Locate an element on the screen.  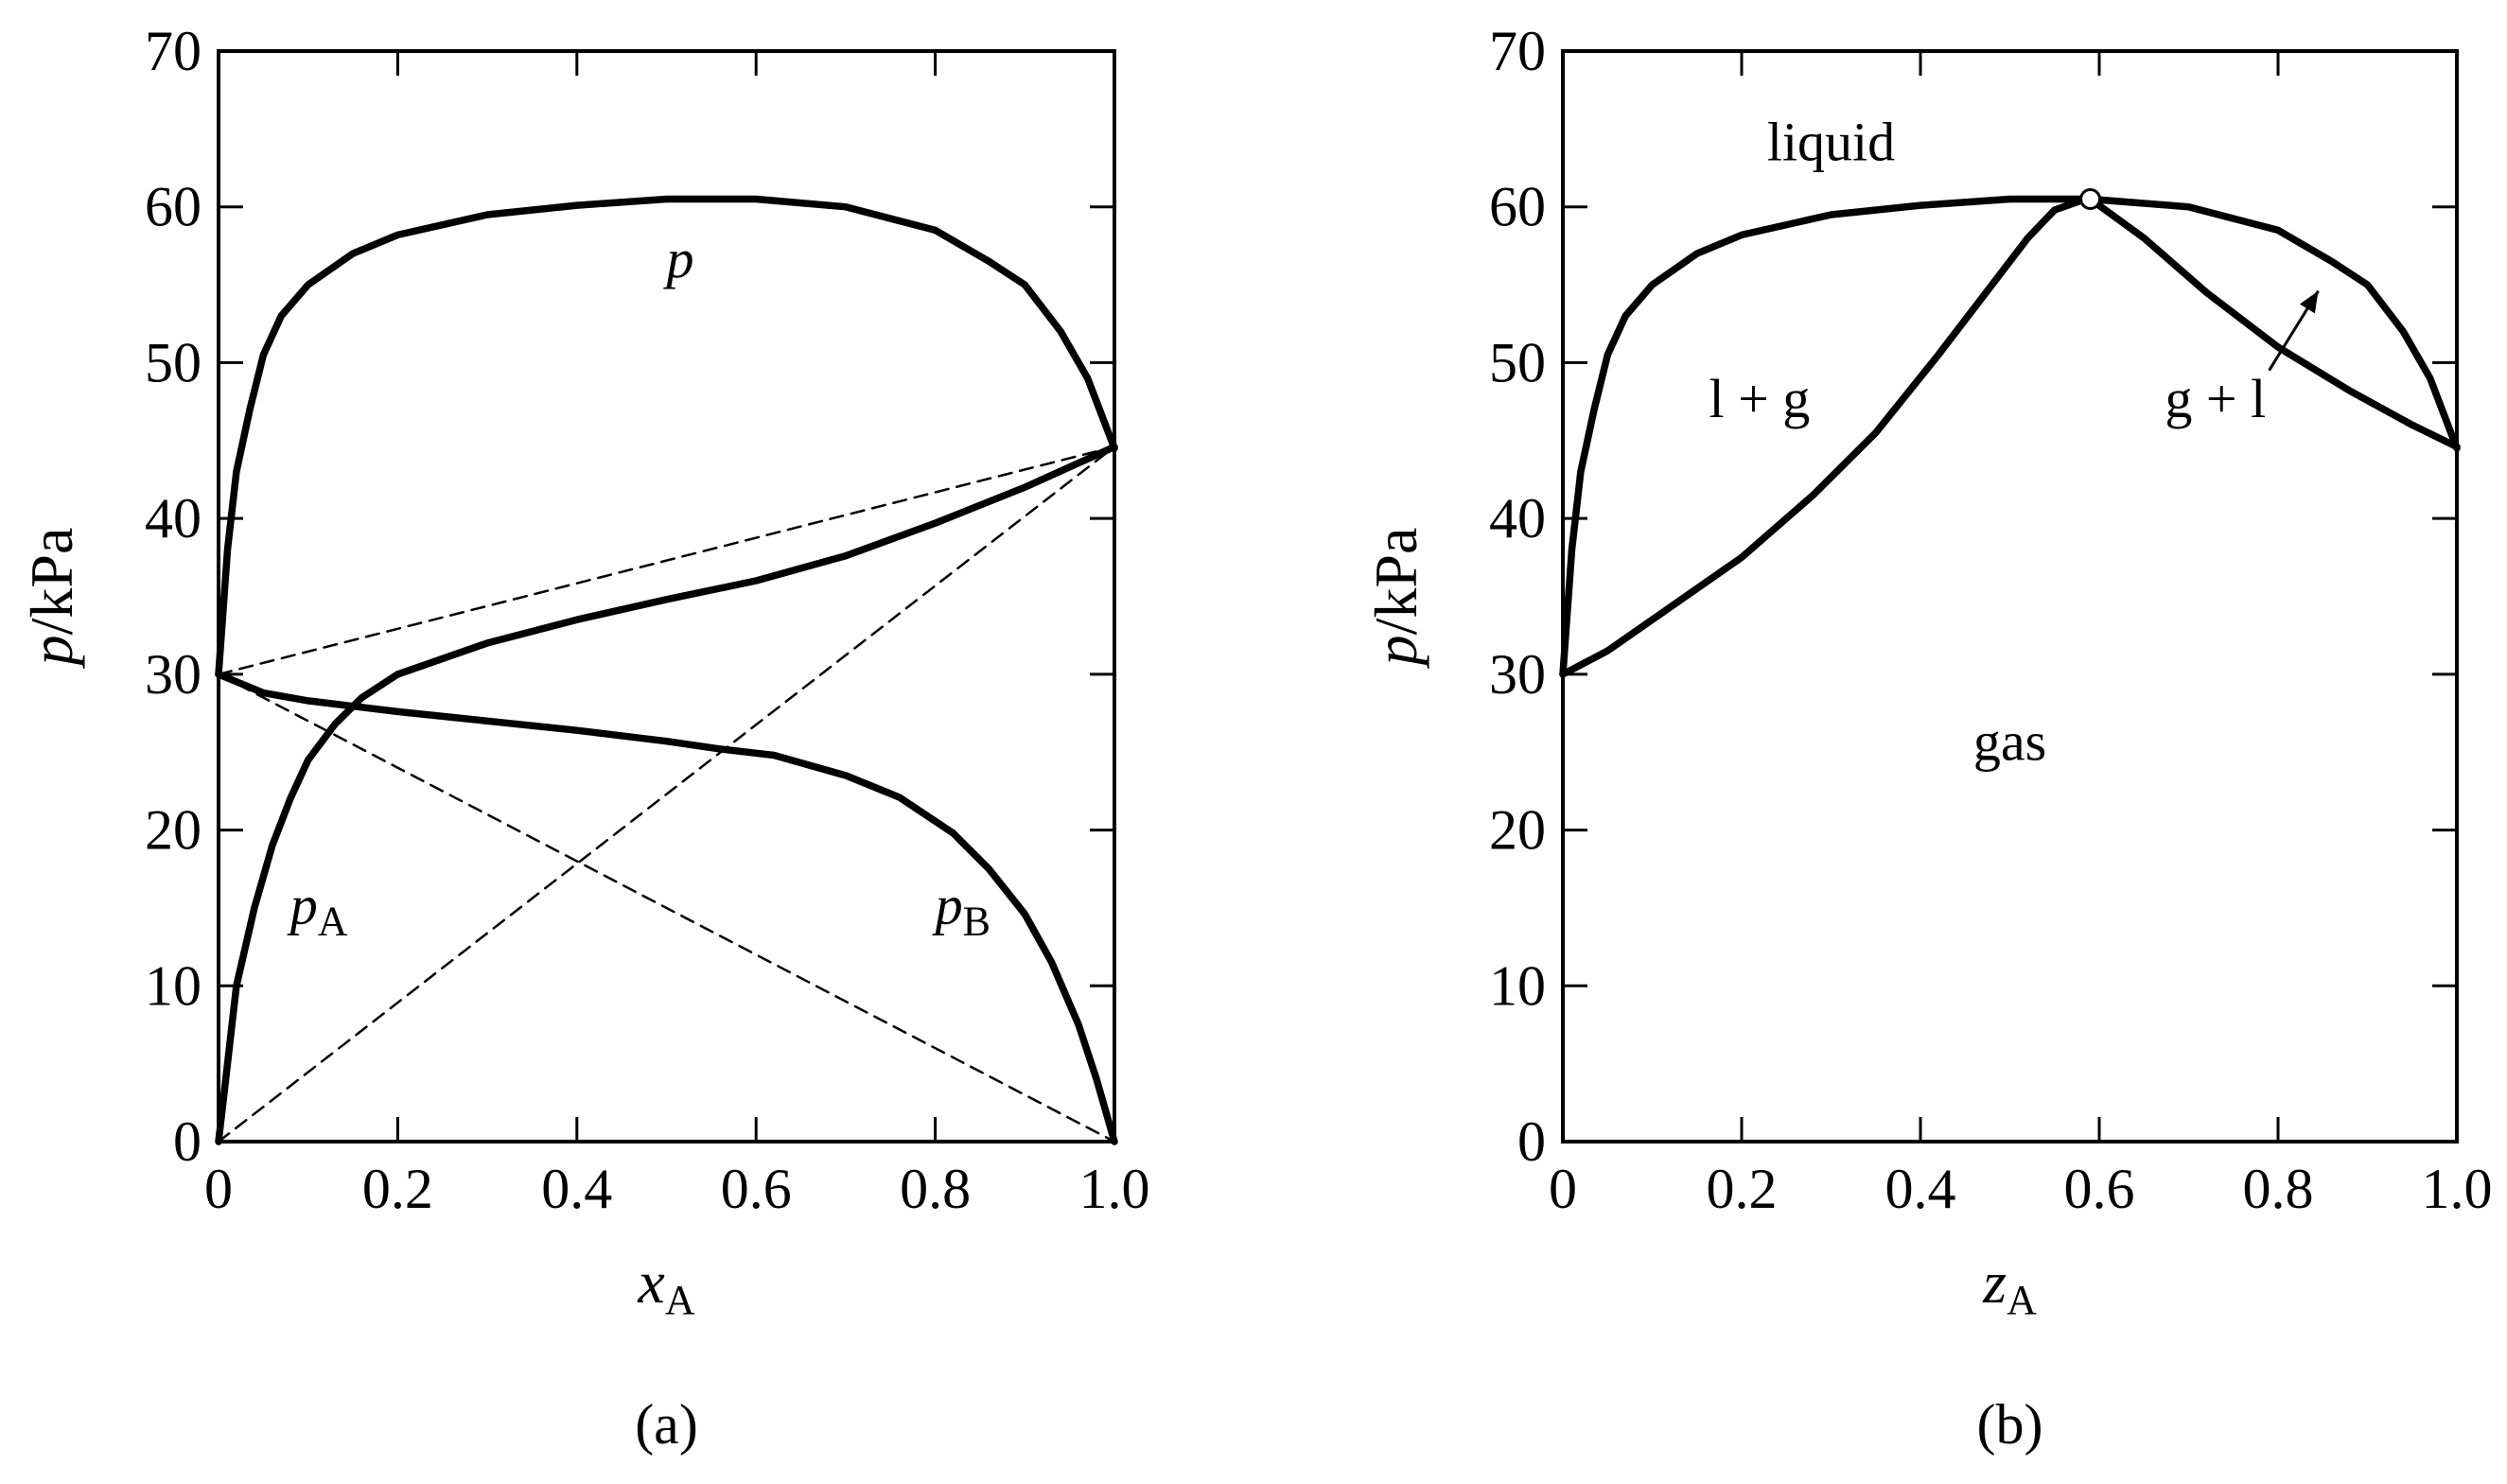
annotation-pA: pA is located at coordinates (317, 909).